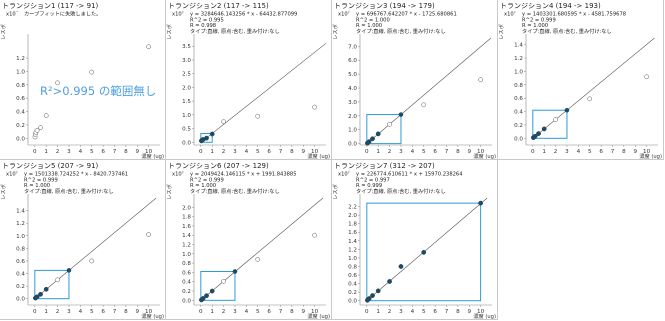 Image resolution: width=665 pixels, height=321 pixels. Describe the element at coordinates (186, 208) in the screenshot. I see `y-tick-label: 2.0` at that location.